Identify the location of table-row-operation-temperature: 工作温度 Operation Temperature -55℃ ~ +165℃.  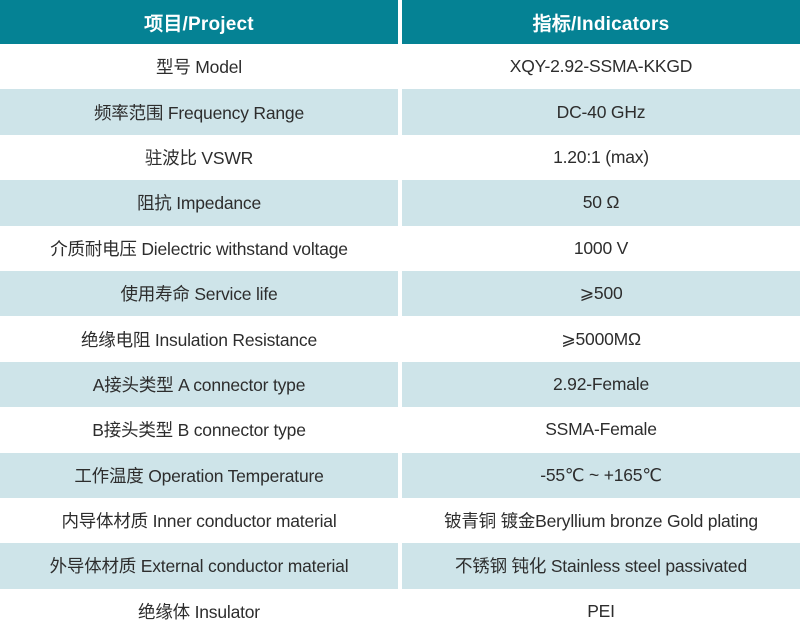
(400, 475).